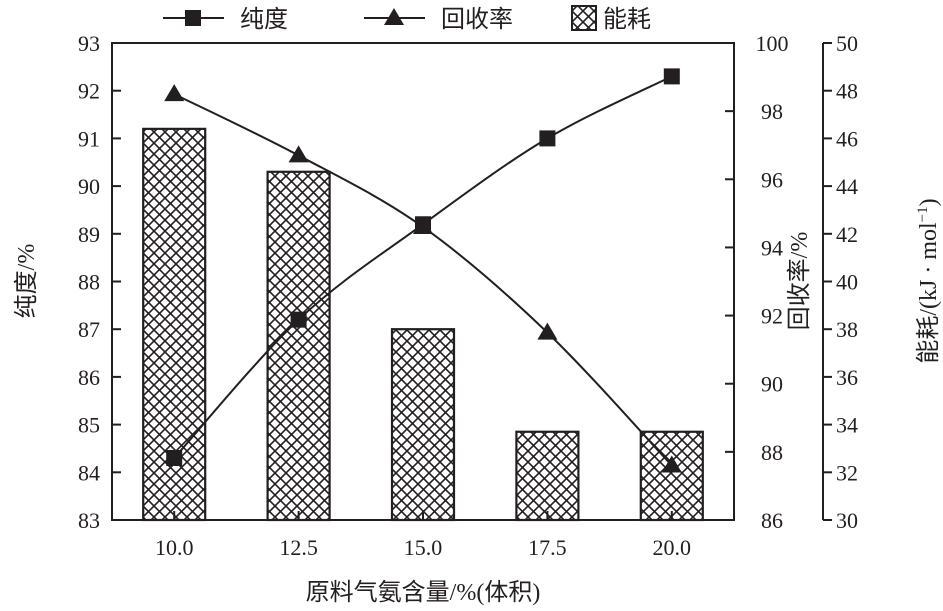 This screenshot has height=611, width=943. I want to click on tick-label-recovery-92: 92, so click(772, 316).